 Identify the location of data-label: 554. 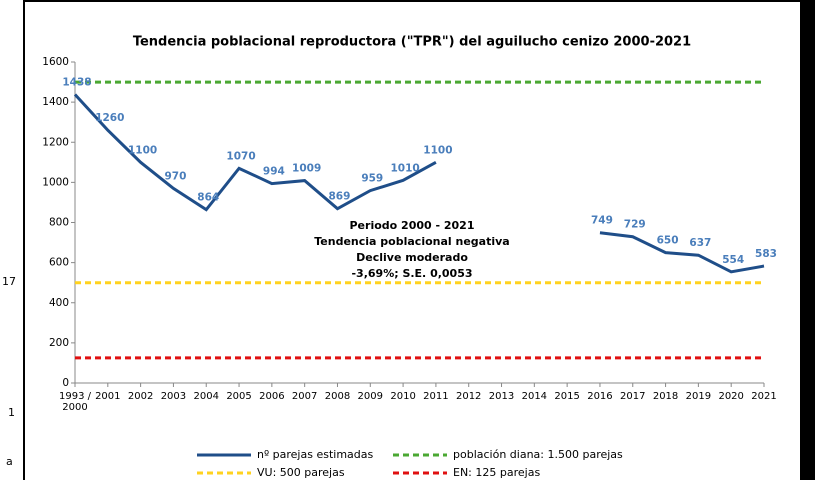
(733, 260).